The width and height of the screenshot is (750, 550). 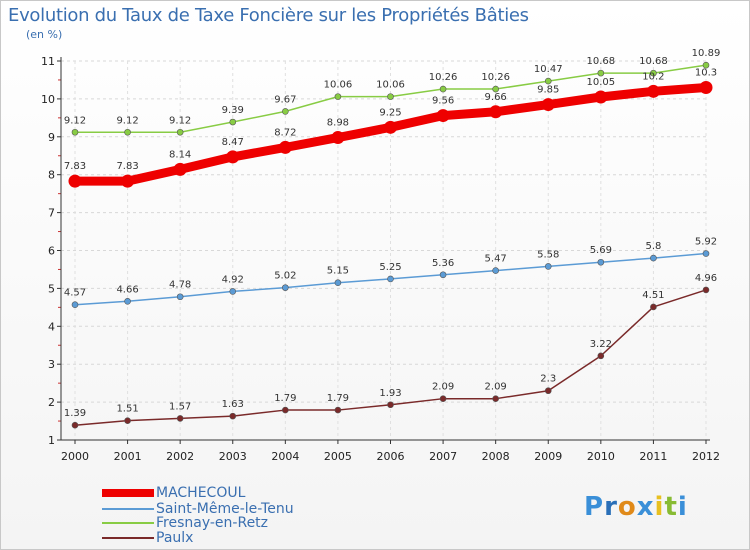 I want to click on data-label: 3.22, so click(x=601, y=344).